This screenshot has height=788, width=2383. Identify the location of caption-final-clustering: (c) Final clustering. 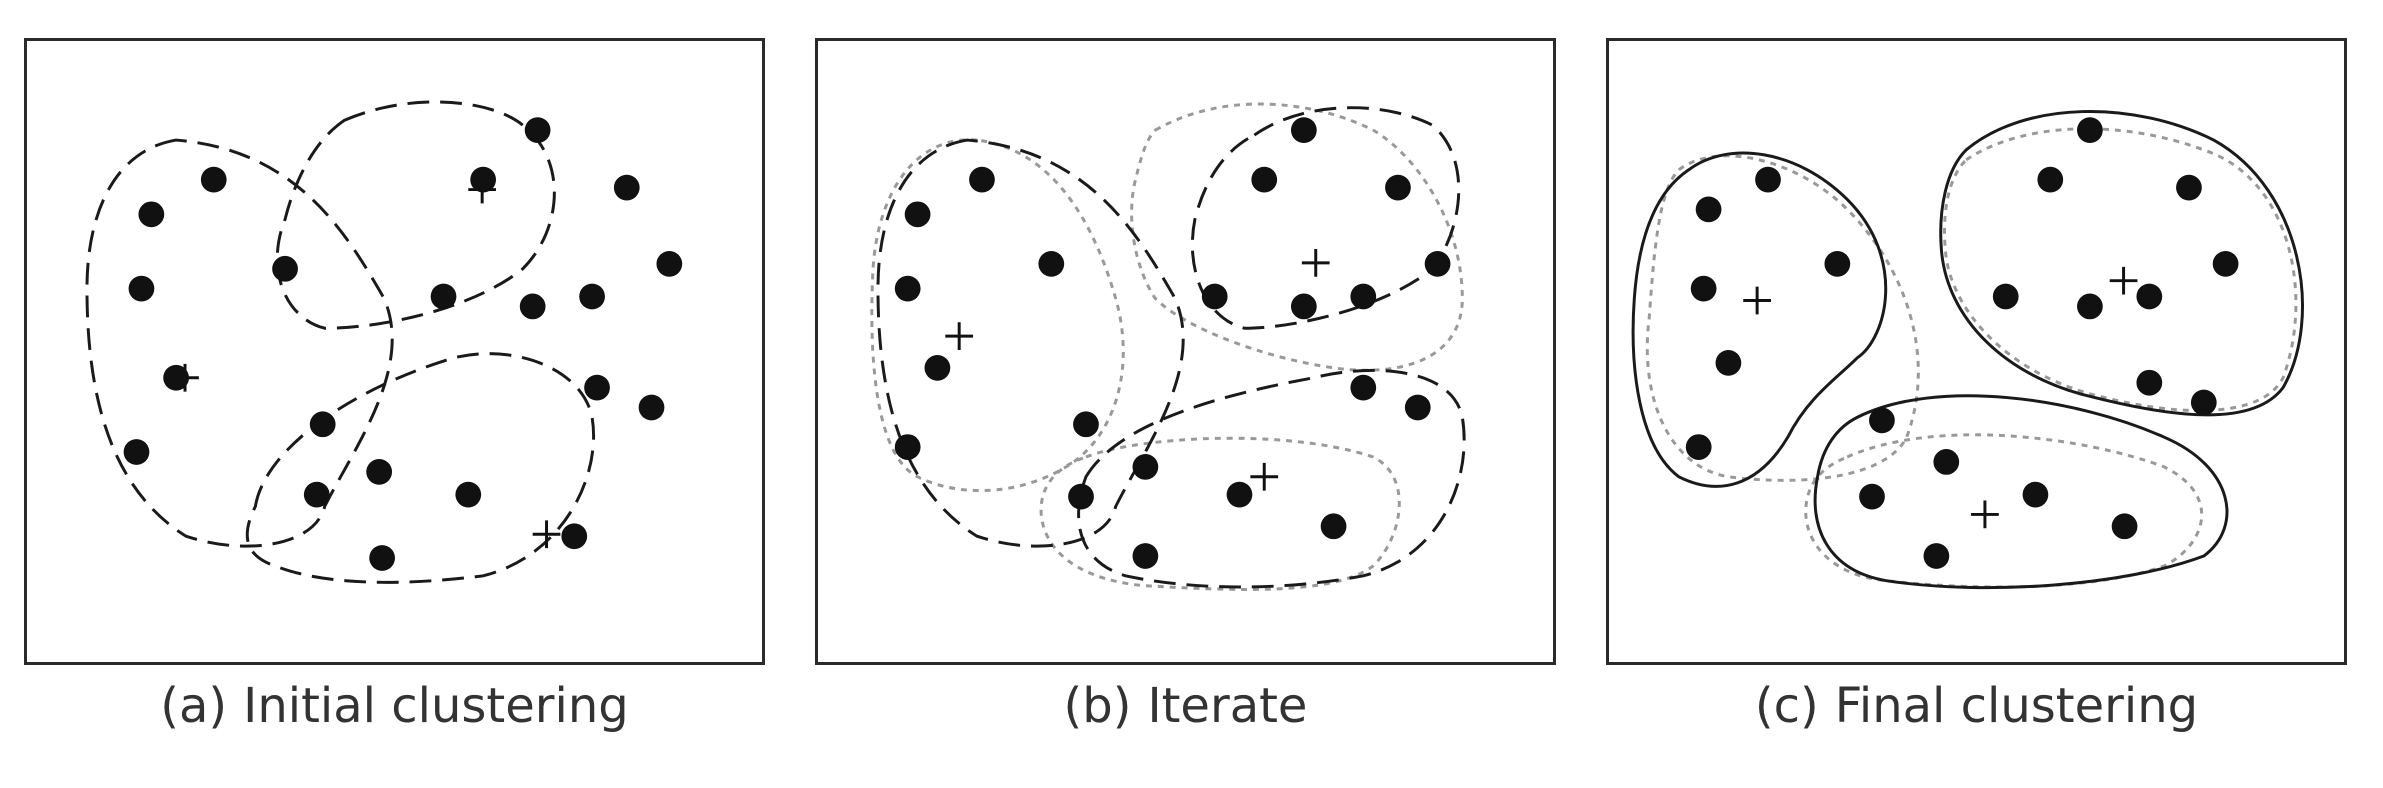
(1976, 706).